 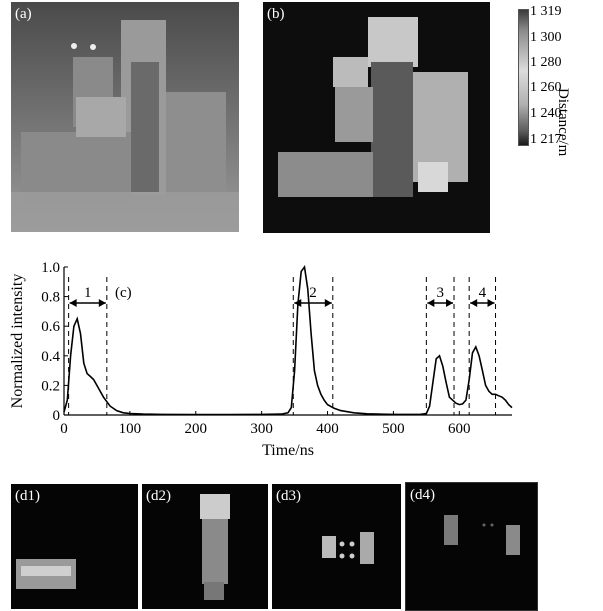 What do you see at coordinates (459, 429) in the screenshot?
I see `x-tick-label-6: 600` at bounding box center [459, 429].